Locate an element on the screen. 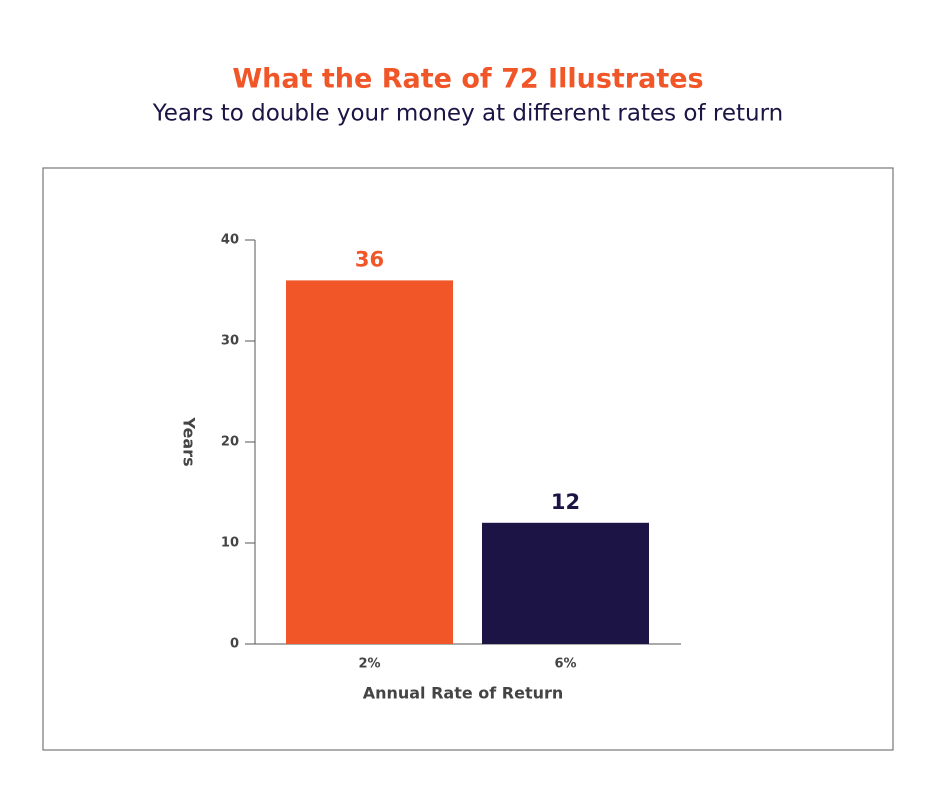 The height and width of the screenshot is (794, 936). chart-title: What the Rate of 72 Illustrates is located at coordinates (467, 79).